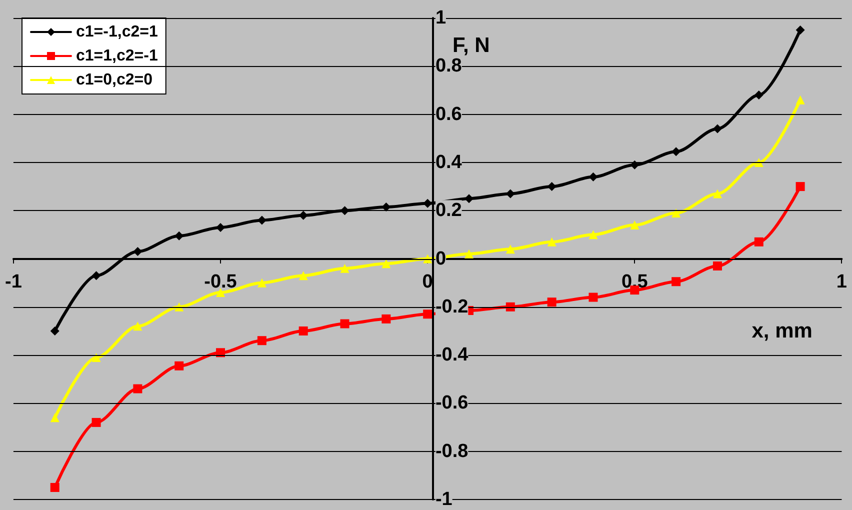 The width and height of the screenshot is (852, 510). Describe the element at coordinates (448, 211) in the screenshot. I see `y-tick-label: 0.2` at that location.